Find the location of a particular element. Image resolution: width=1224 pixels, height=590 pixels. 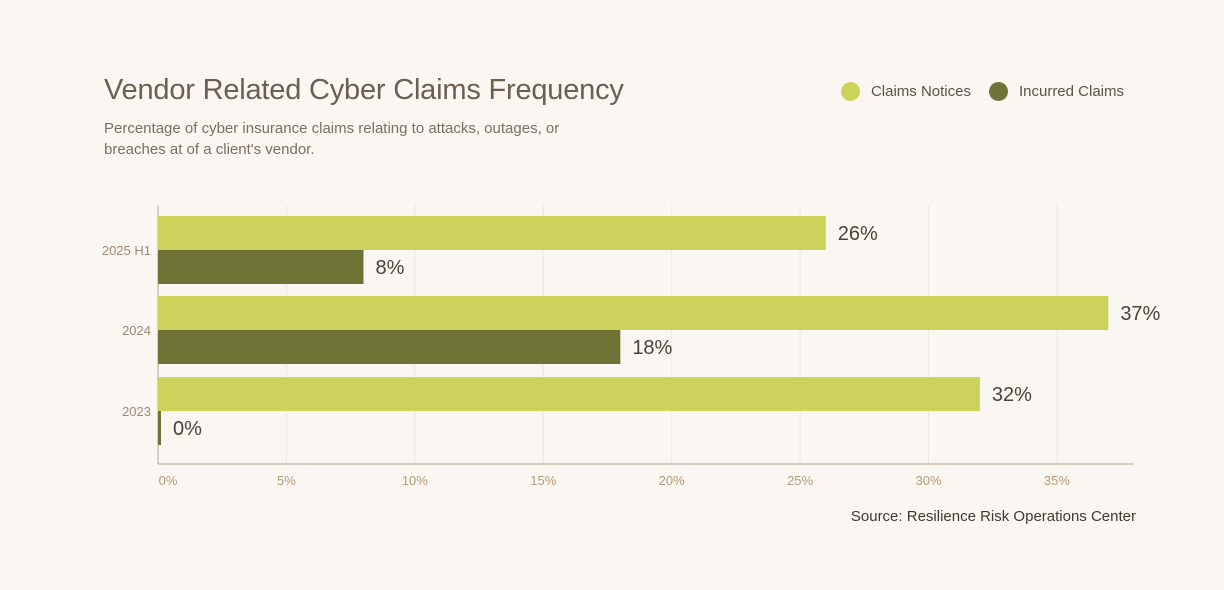

category-label-2: 2023 is located at coordinates (136, 411).